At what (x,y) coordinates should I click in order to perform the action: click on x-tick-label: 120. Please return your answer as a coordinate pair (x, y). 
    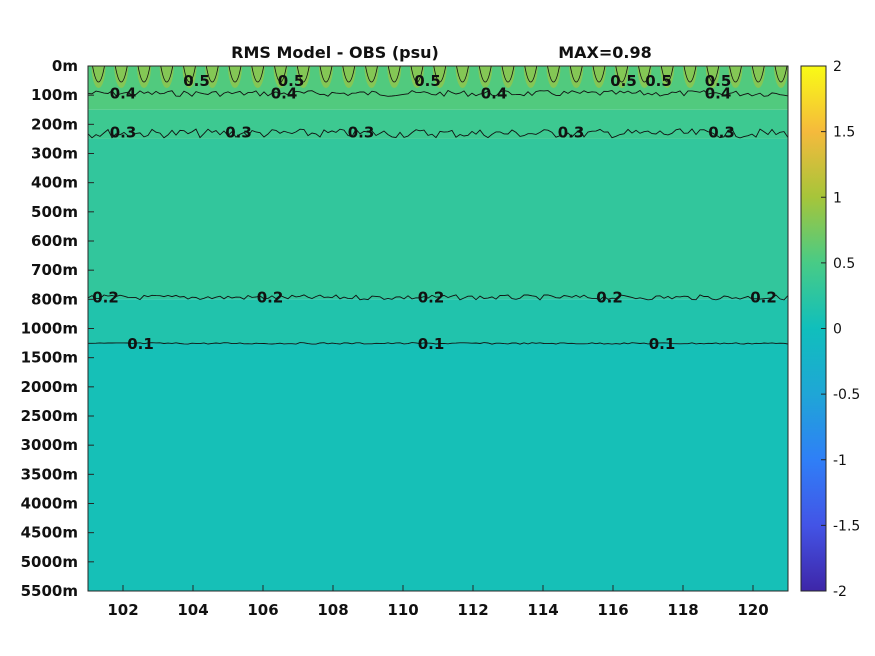
    Looking at the image, I should click on (752, 610).